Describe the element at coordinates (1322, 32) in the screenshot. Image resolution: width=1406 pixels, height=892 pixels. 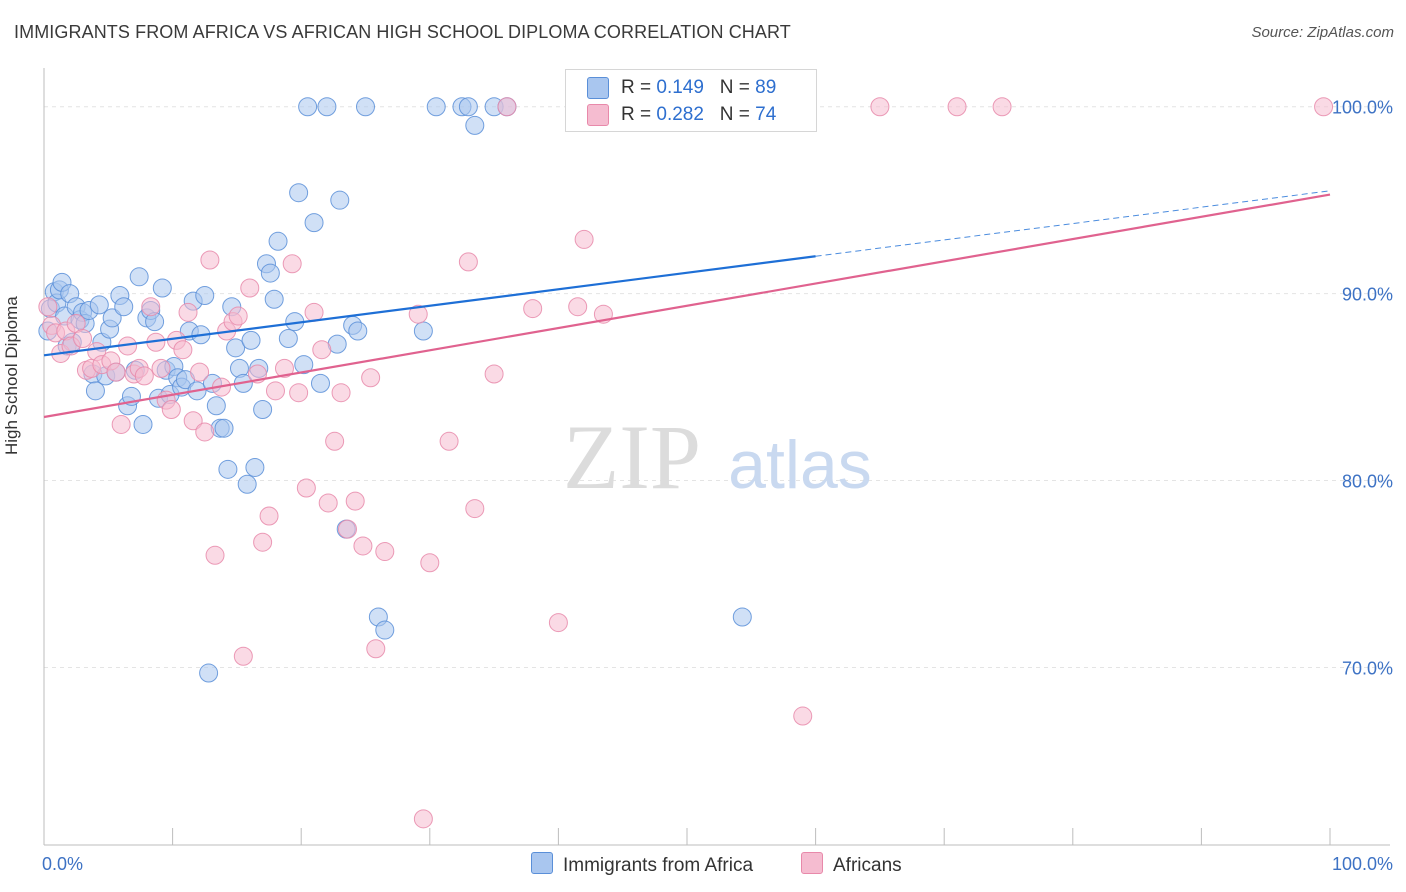
I see `source-label: Source: ZipAtlas.com` at that location.